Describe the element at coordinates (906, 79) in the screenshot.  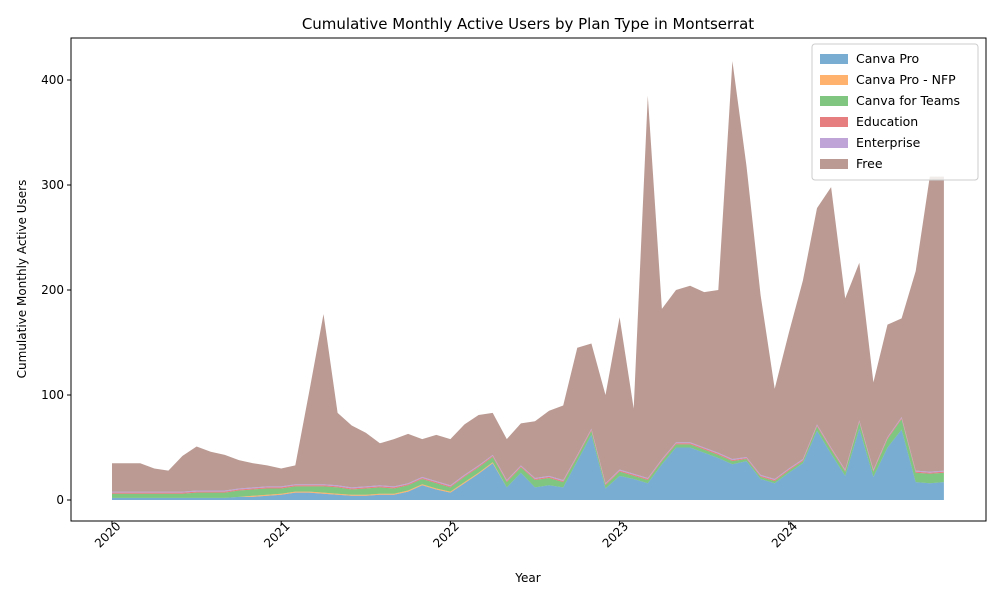
I see `legend-label: Canva Pro - NFP` at that location.